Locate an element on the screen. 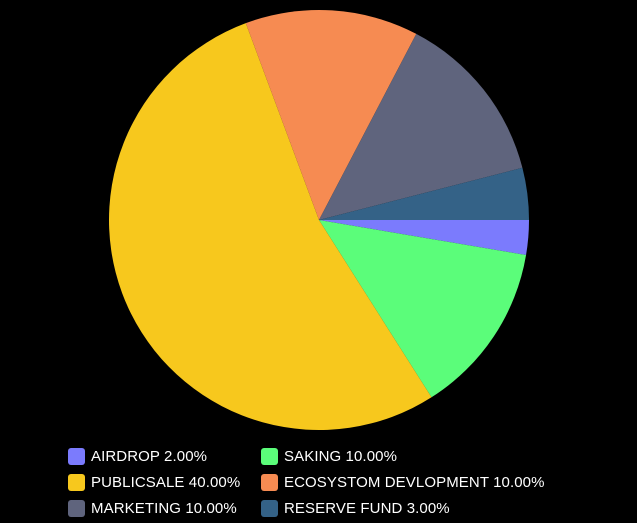 The image size is (637, 523). pie-slice-ecosystom-devlopment is located at coordinates (331, 115).